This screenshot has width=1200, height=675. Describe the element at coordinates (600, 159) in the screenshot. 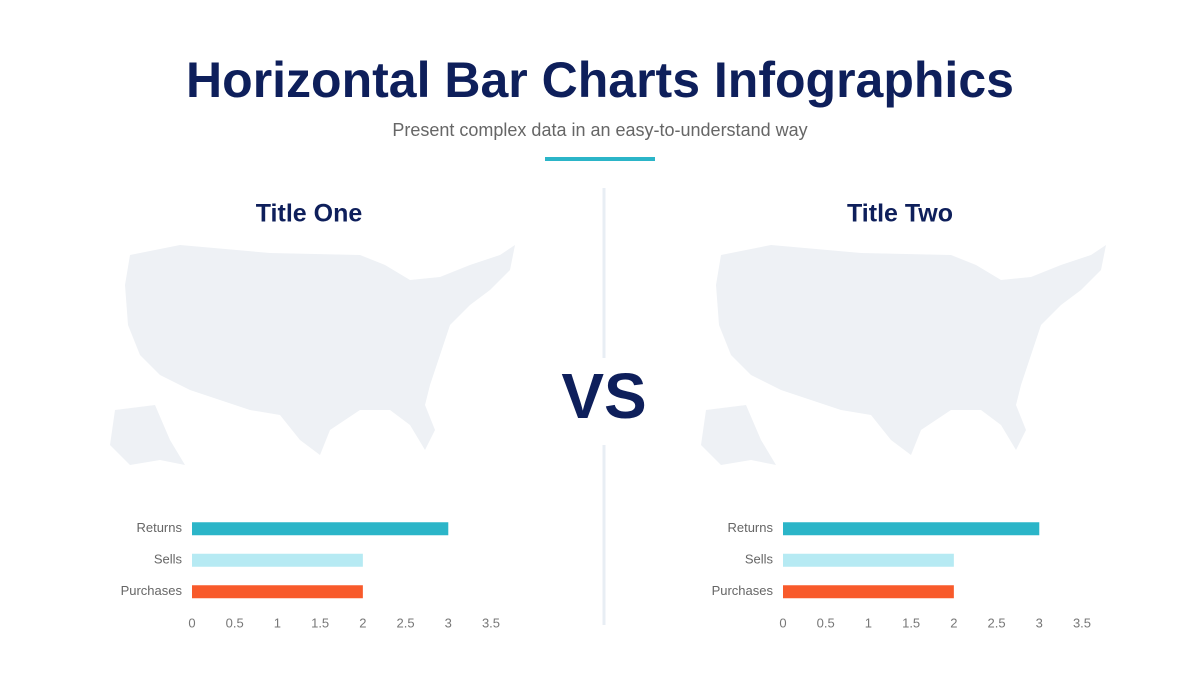

I see `title-underline` at that location.